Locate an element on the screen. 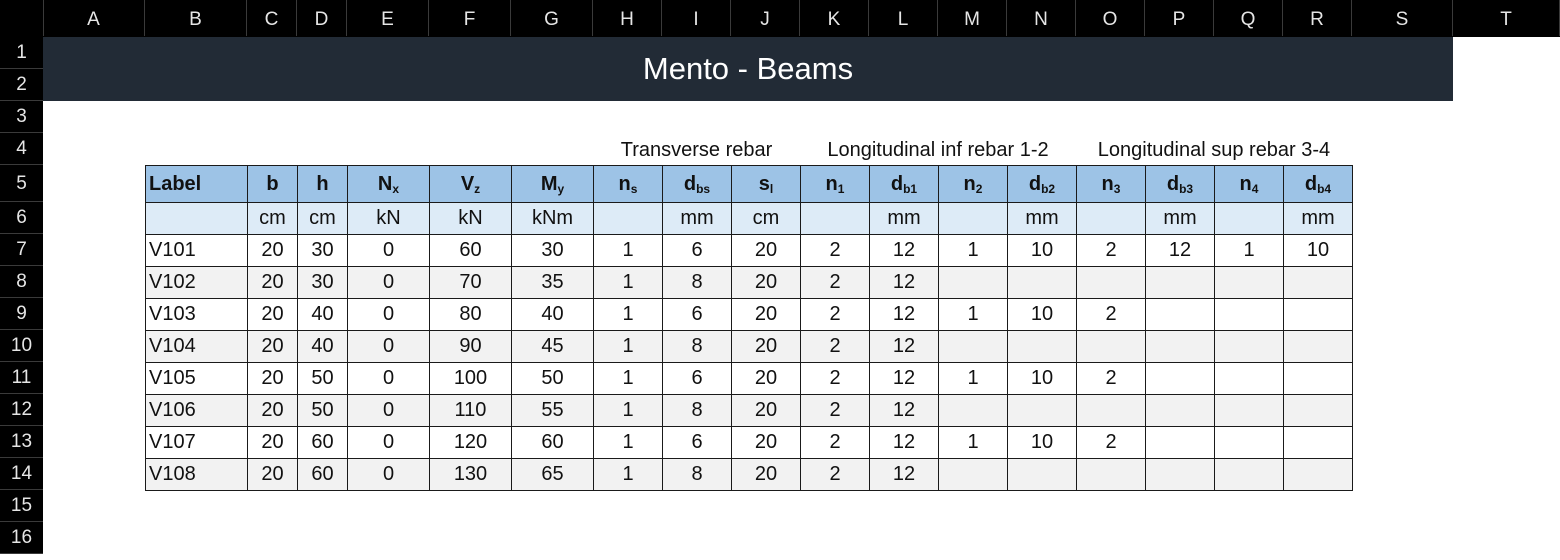  header-cell: db1 is located at coordinates (904, 184).